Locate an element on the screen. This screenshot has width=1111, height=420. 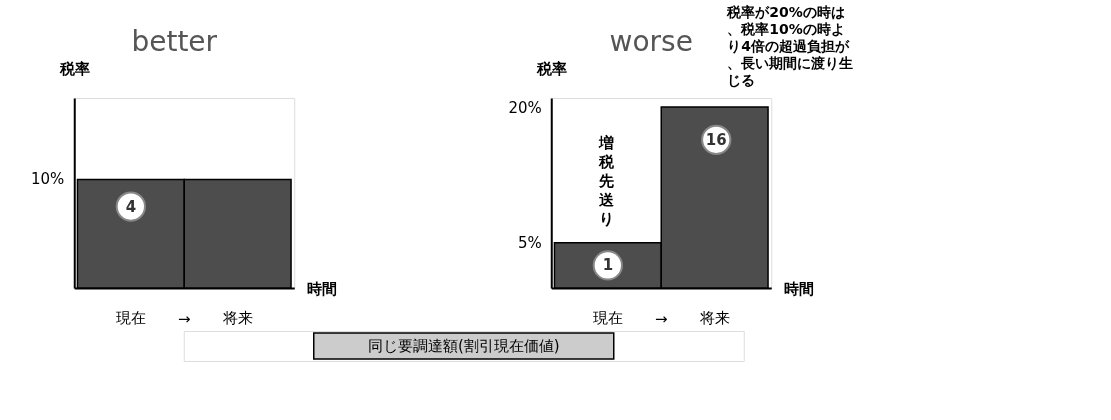
chart-title: worse is located at coordinates (651, 41).